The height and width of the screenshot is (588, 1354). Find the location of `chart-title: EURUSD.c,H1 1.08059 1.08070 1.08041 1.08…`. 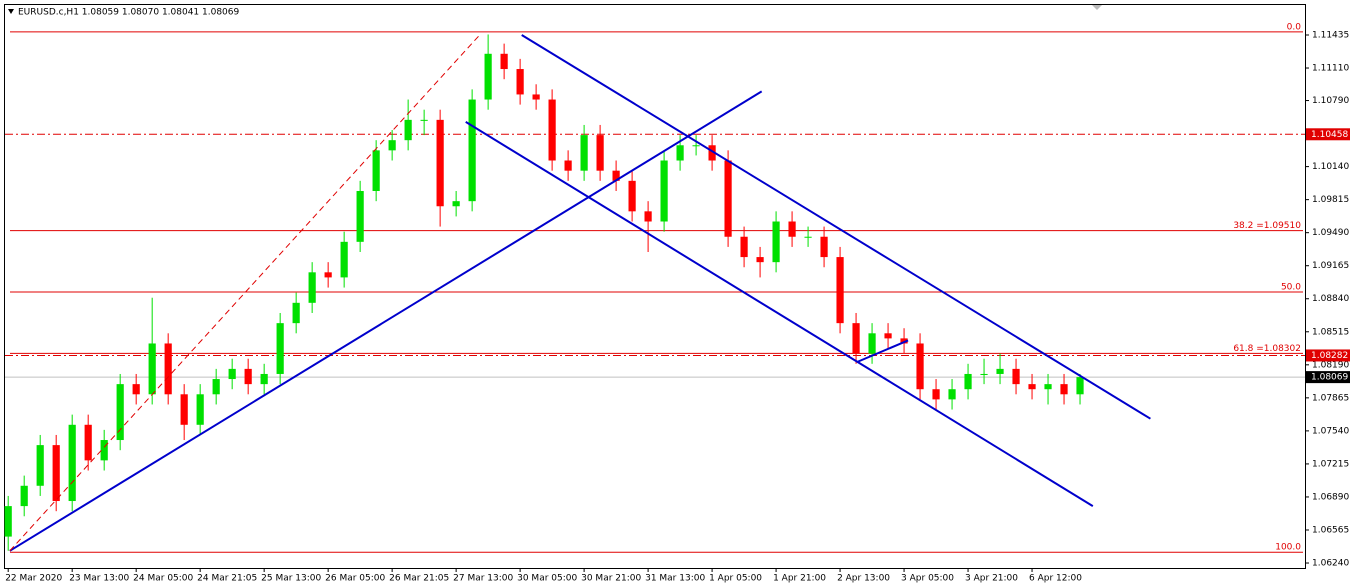

chart-title: EURUSD.c,H1 1.08059 1.08070 1.08041 1.08… is located at coordinates (129, 13).